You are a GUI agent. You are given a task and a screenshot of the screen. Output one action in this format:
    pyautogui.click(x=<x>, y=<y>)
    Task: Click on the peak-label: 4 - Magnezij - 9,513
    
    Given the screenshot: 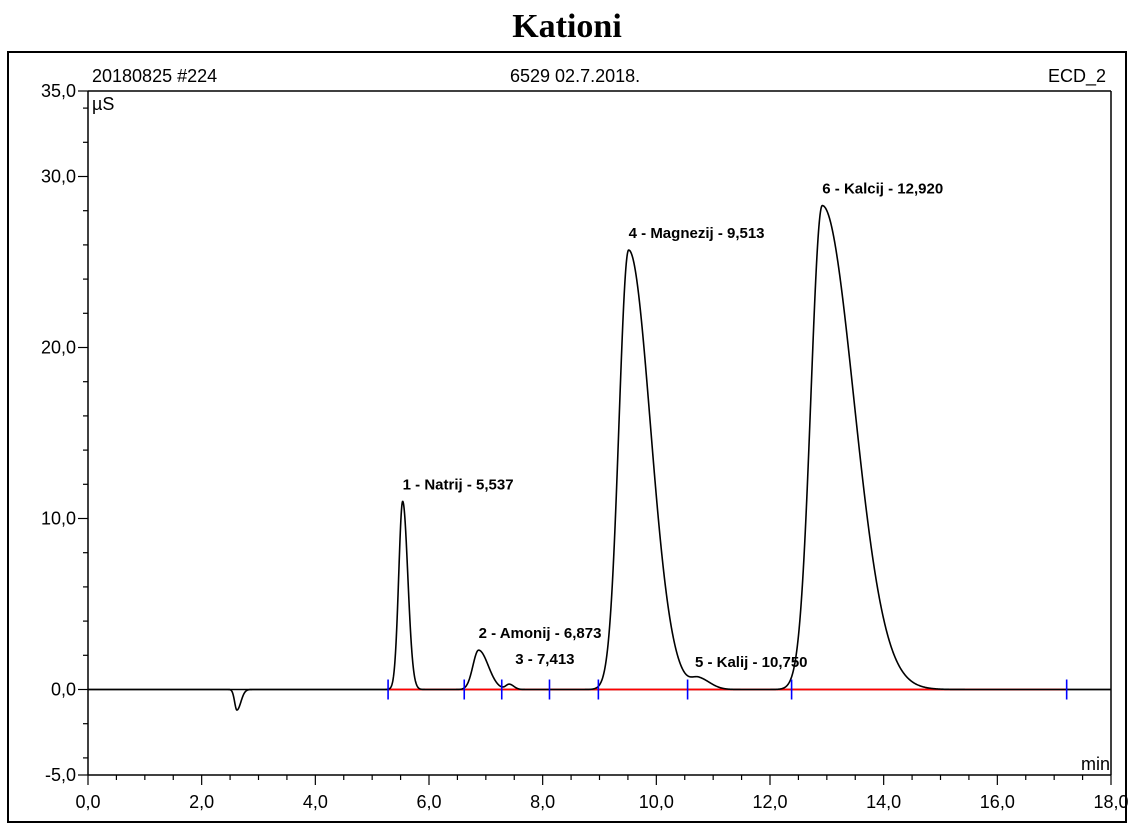 What is the action you would take?
    pyautogui.click(x=697, y=233)
    